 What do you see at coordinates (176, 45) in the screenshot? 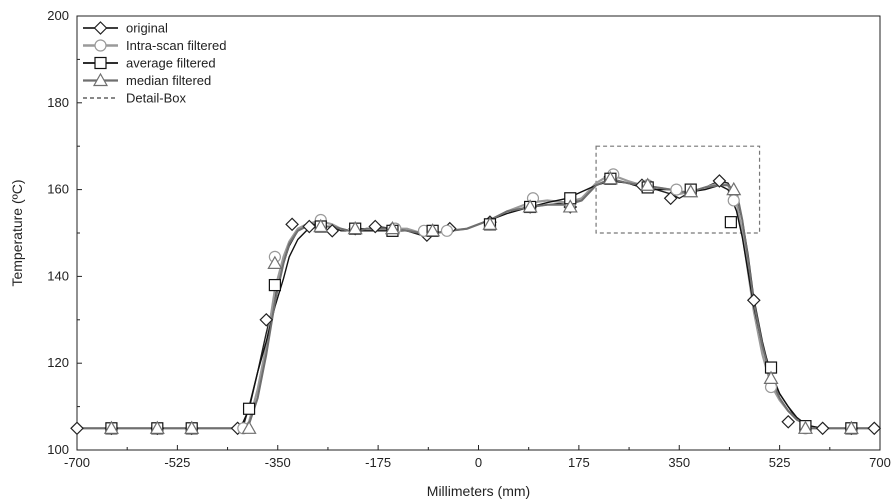
I see `legend-label-1: Intra-scan filtered` at bounding box center [176, 45].